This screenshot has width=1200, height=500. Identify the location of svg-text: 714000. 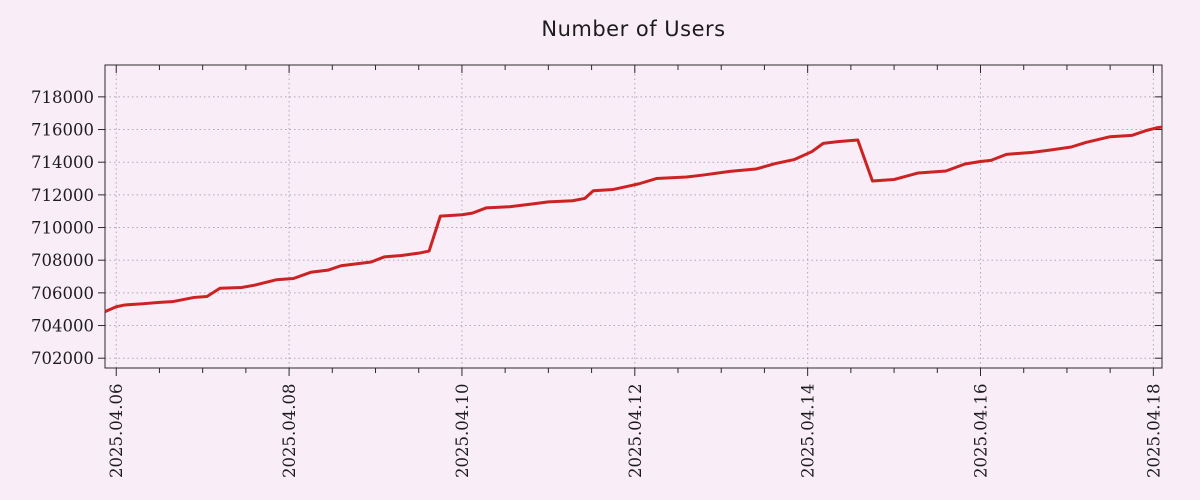
(62, 162).